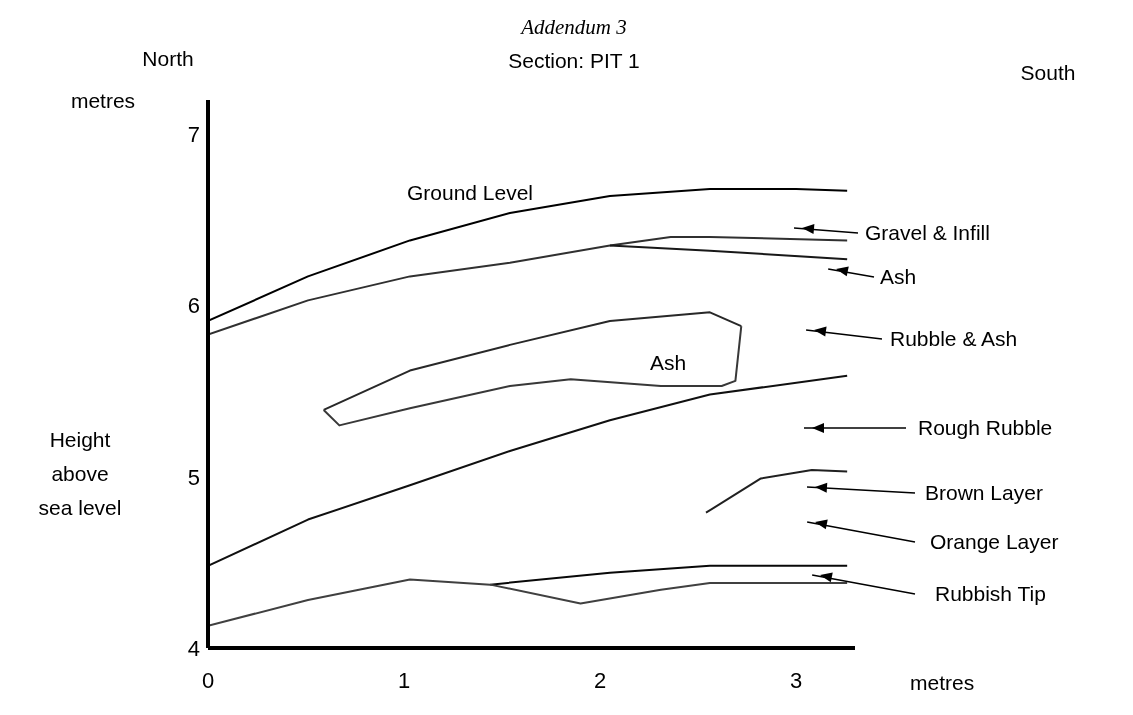 The width and height of the screenshot is (1133, 715). Describe the element at coordinates (668, 362) in the screenshot. I see `annotation: Ash` at that location.